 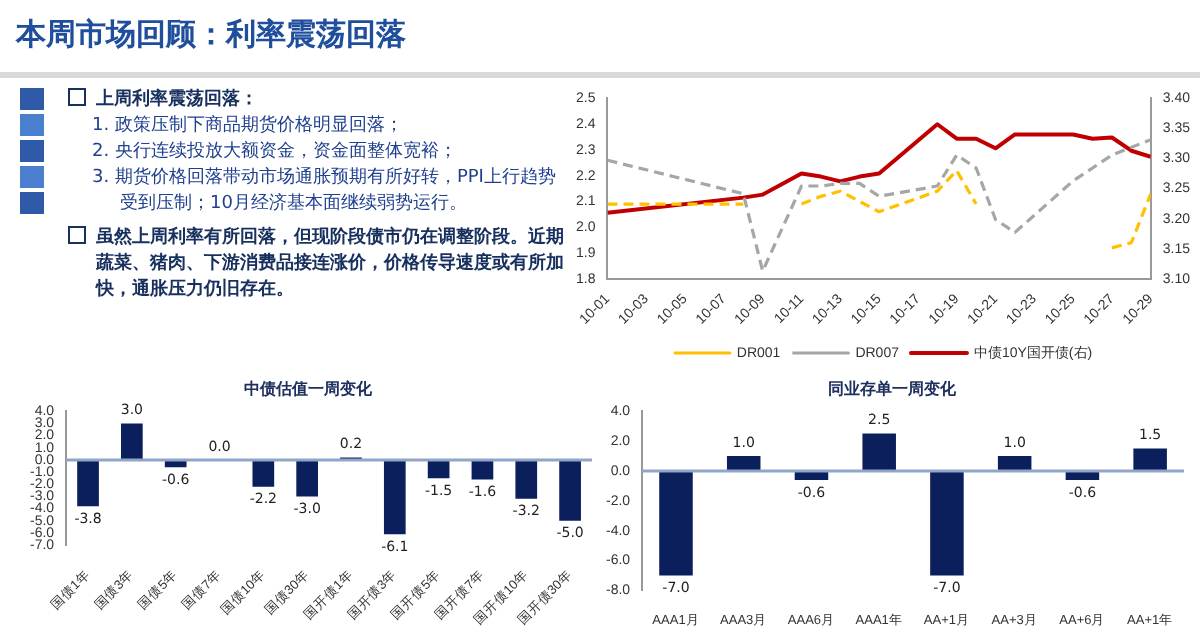 I want to click on chart-title: 中债估值一周变化, so click(x=309, y=388).